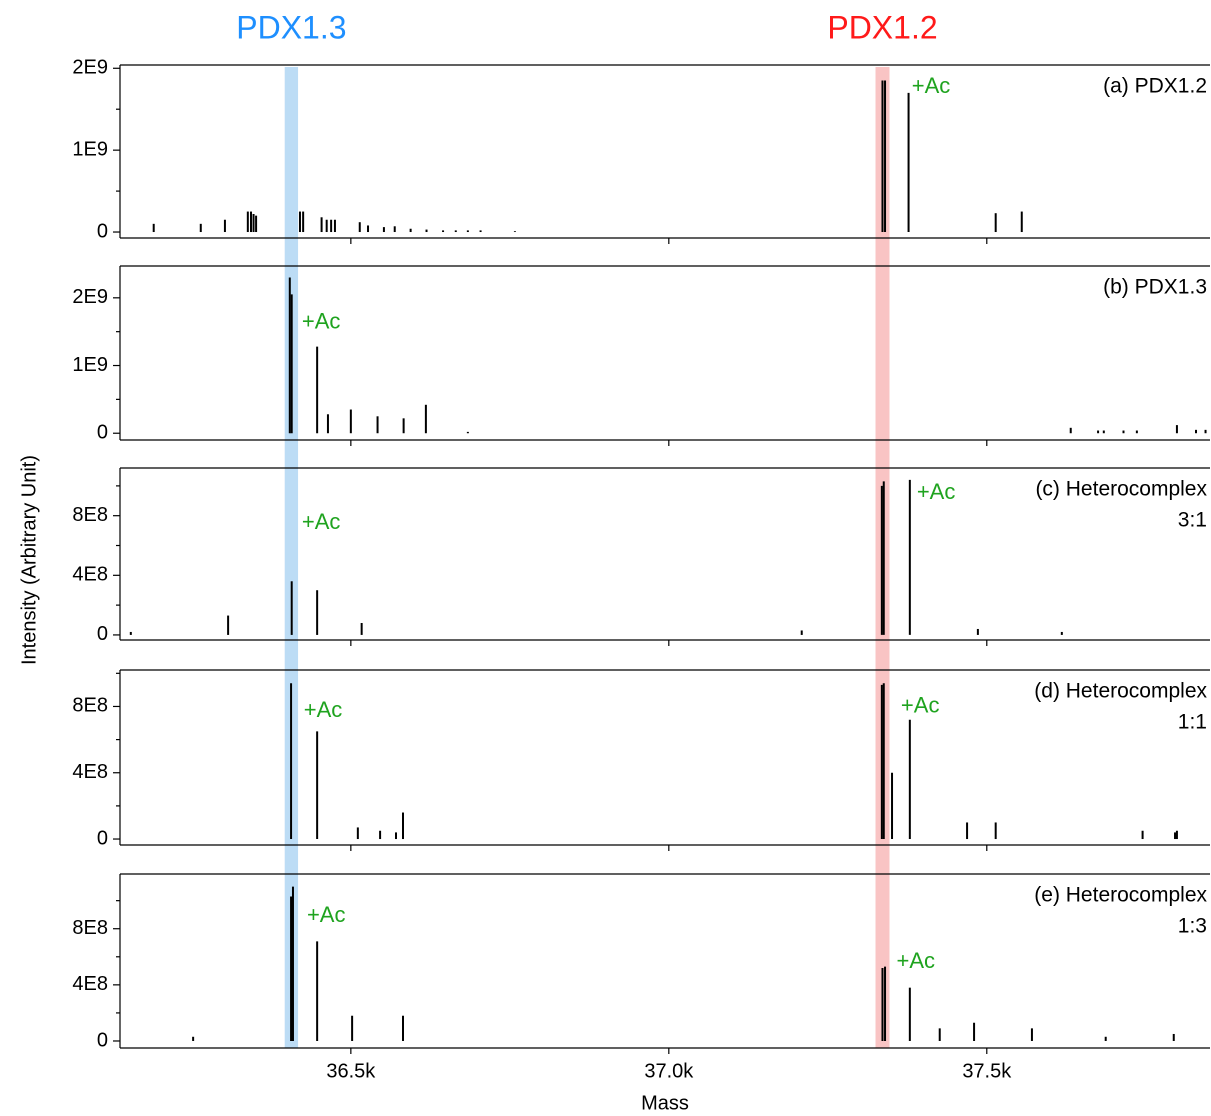 The image size is (1211, 1116). I want to click on panel-label: 1:3, so click(1192, 926).